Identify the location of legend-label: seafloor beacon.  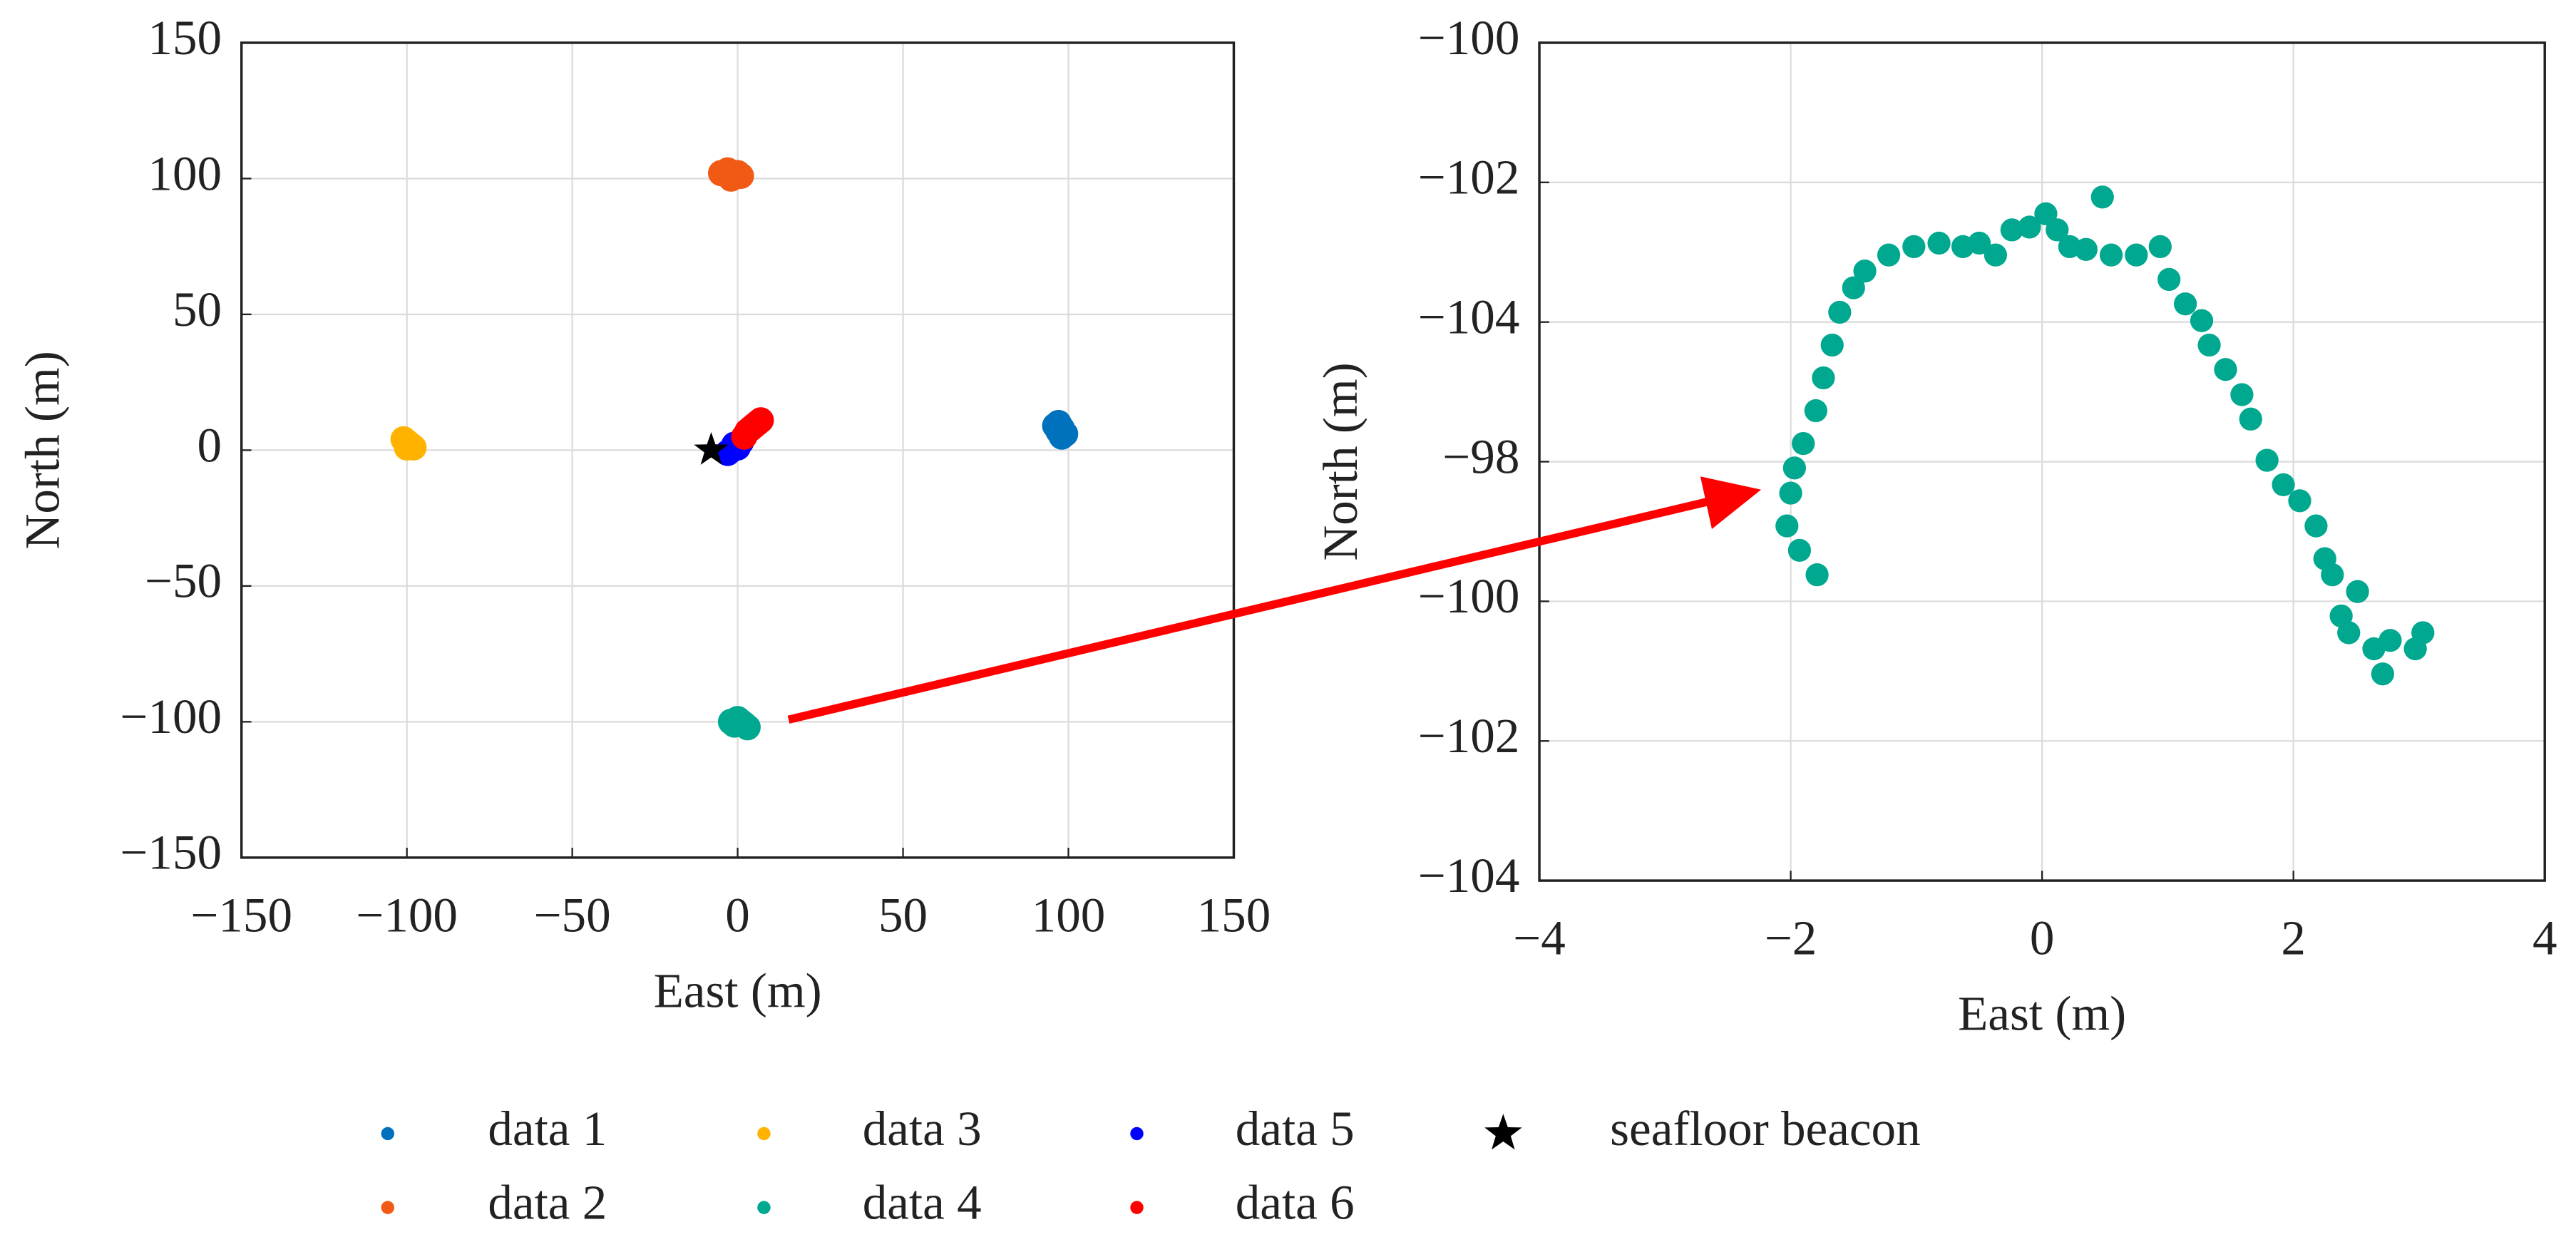
(1765, 1128).